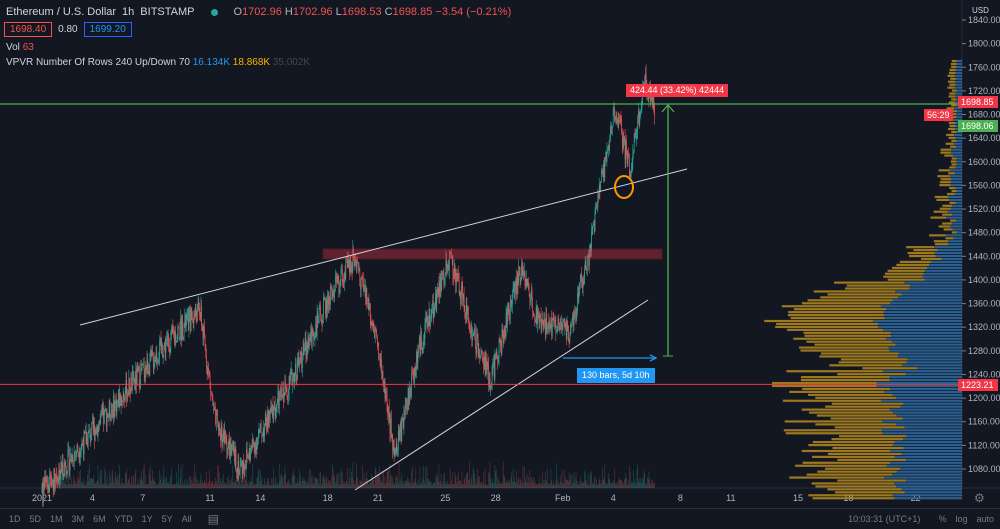 The height and width of the screenshot is (529, 1000). What do you see at coordinates (20, 47) in the screenshot?
I see `volume-legend: Vol 63` at bounding box center [20, 47].